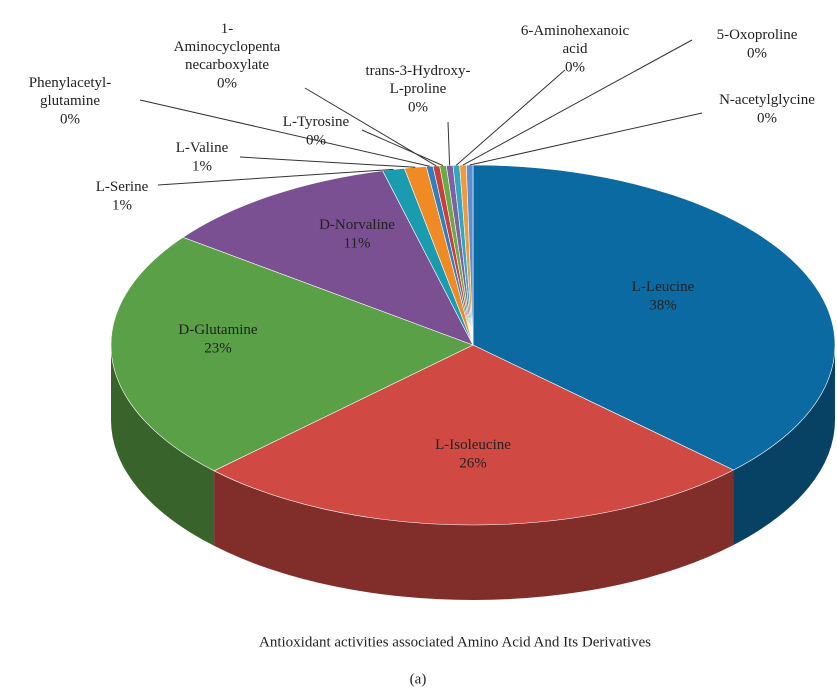  I want to click on category-label: L-Leucine, so click(663, 287).